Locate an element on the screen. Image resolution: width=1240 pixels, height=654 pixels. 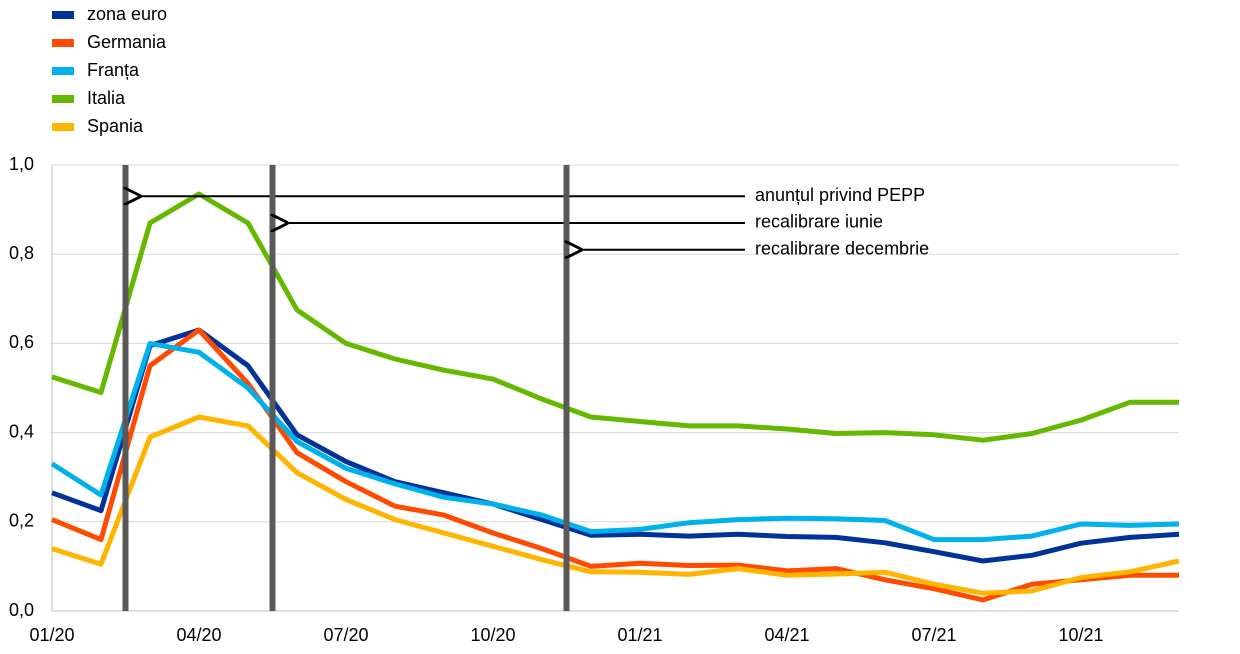
legend-label: Italia is located at coordinates (106, 98).